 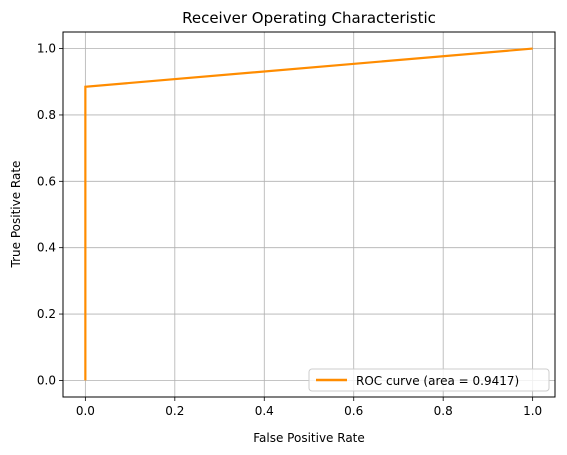 What do you see at coordinates (46, 380) in the screenshot?
I see `y-tick-label: 0.0` at bounding box center [46, 380].